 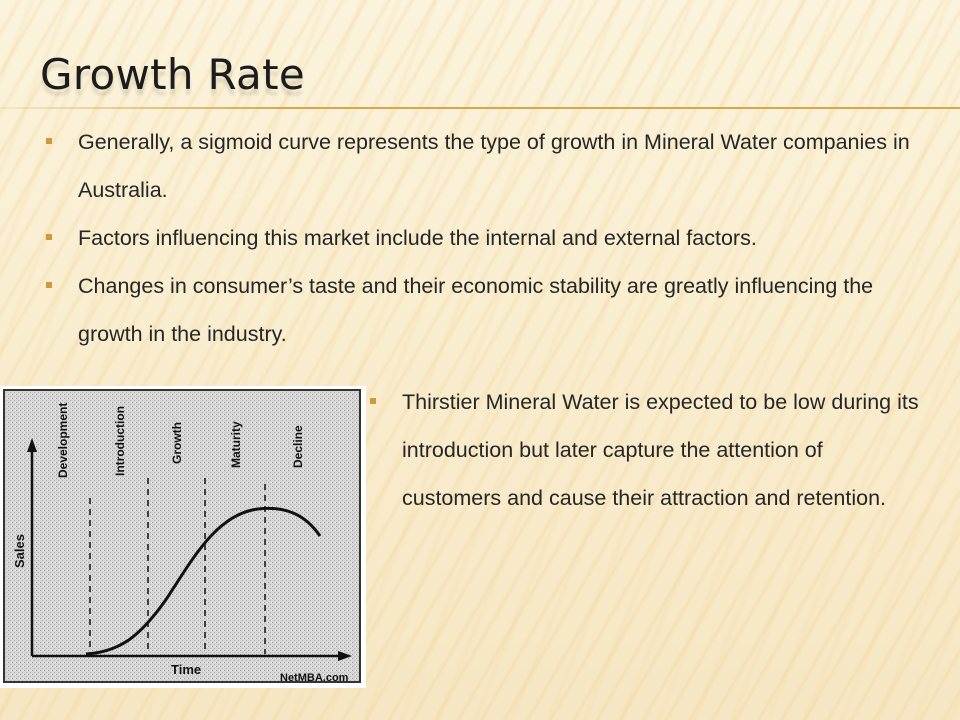 I want to click on stage-label-development: Development, so click(x=63, y=440).